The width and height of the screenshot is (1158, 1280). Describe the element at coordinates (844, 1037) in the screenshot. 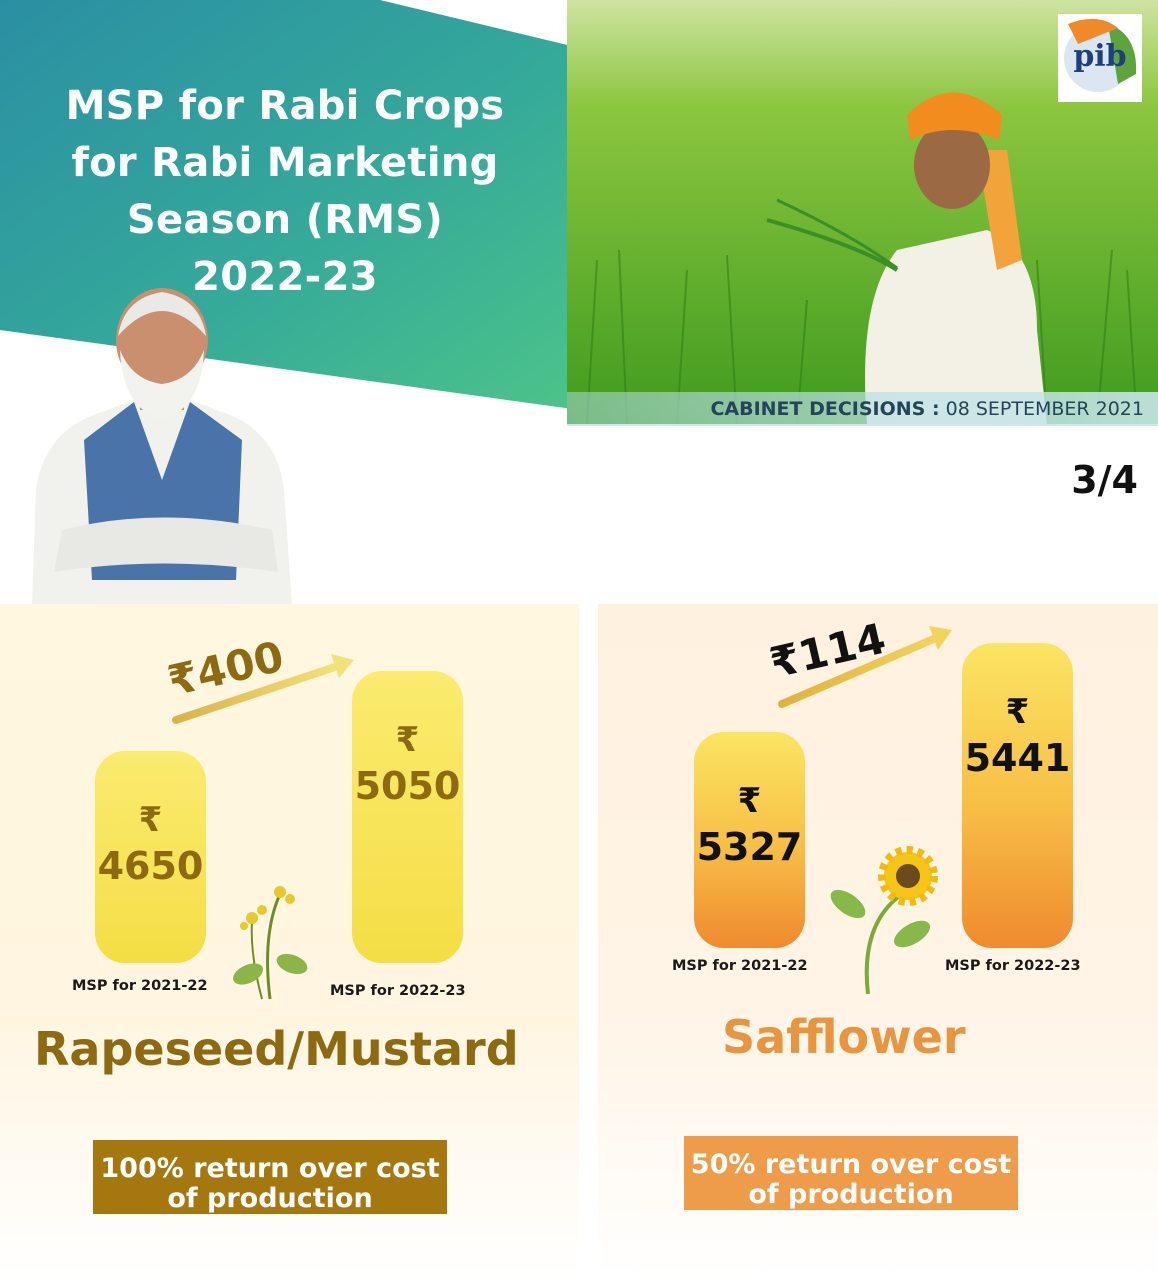

I see `crop-name: Safflower` at that location.